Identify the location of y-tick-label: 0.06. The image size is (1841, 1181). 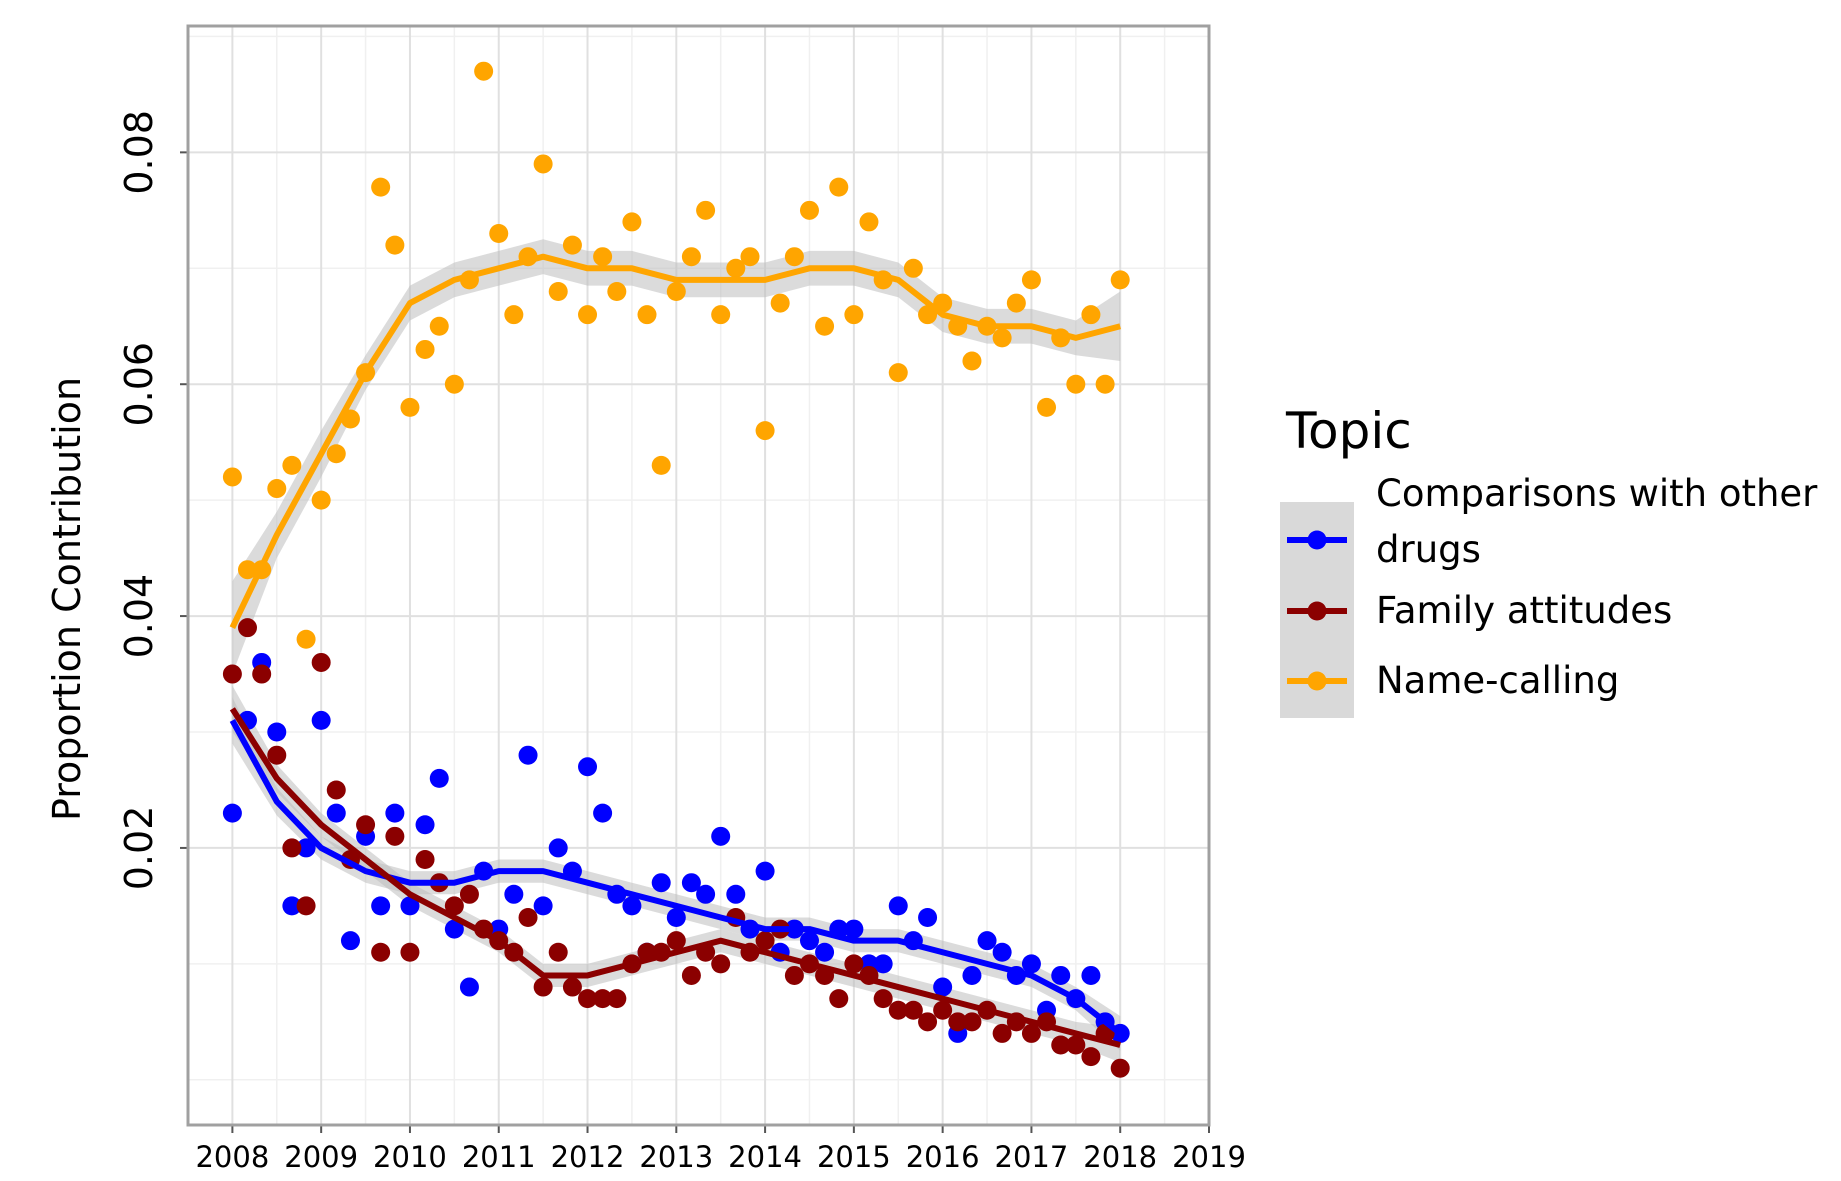
(139, 384).